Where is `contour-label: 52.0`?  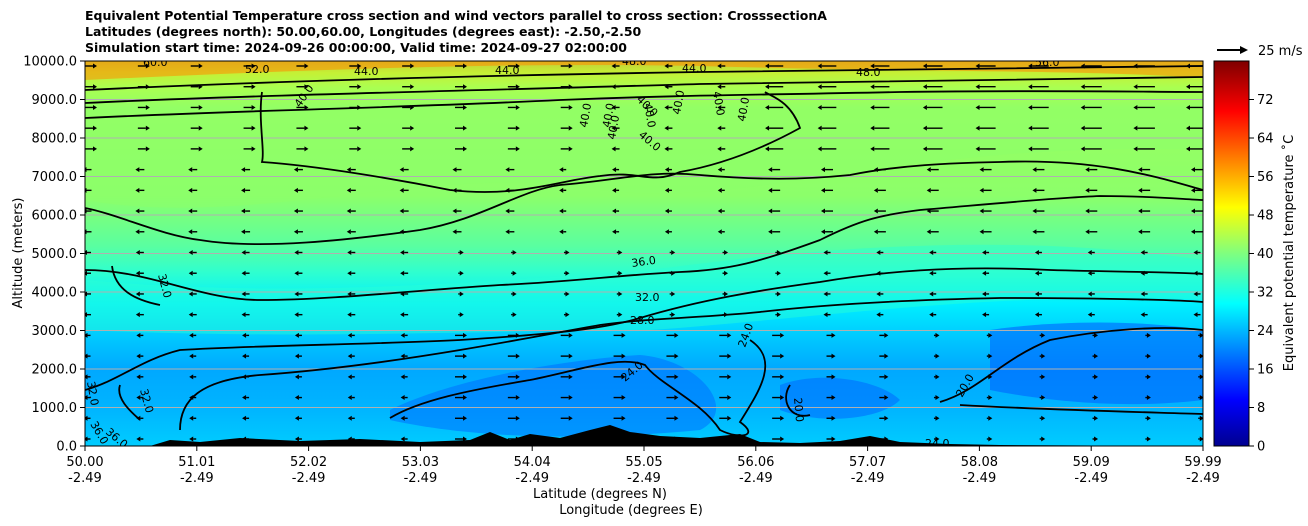
contour-label: 52.0 is located at coordinates (257, 69).